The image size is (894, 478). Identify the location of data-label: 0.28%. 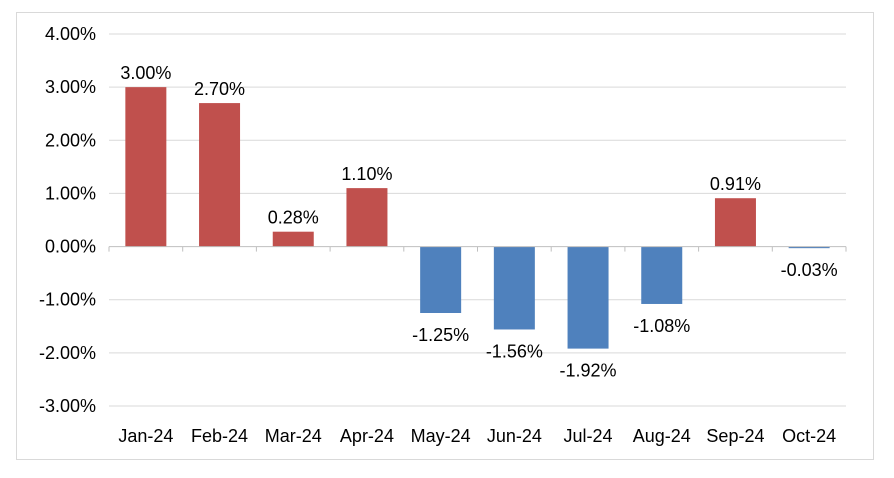
(293, 218).